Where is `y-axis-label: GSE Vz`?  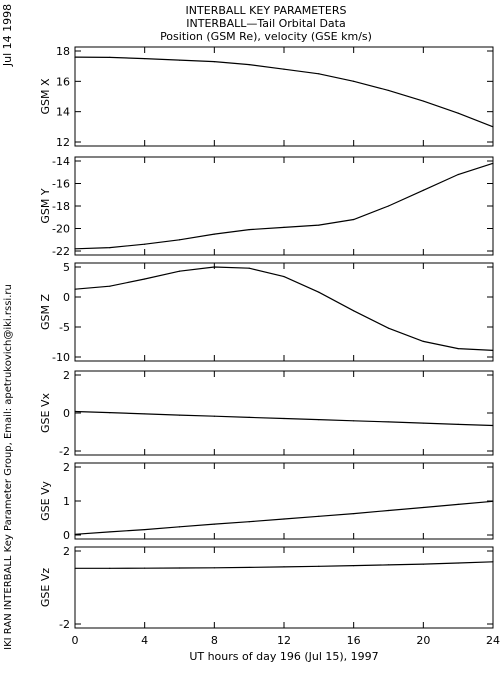
y-axis-label: GSE Vz is located at coordinates (45, 587).